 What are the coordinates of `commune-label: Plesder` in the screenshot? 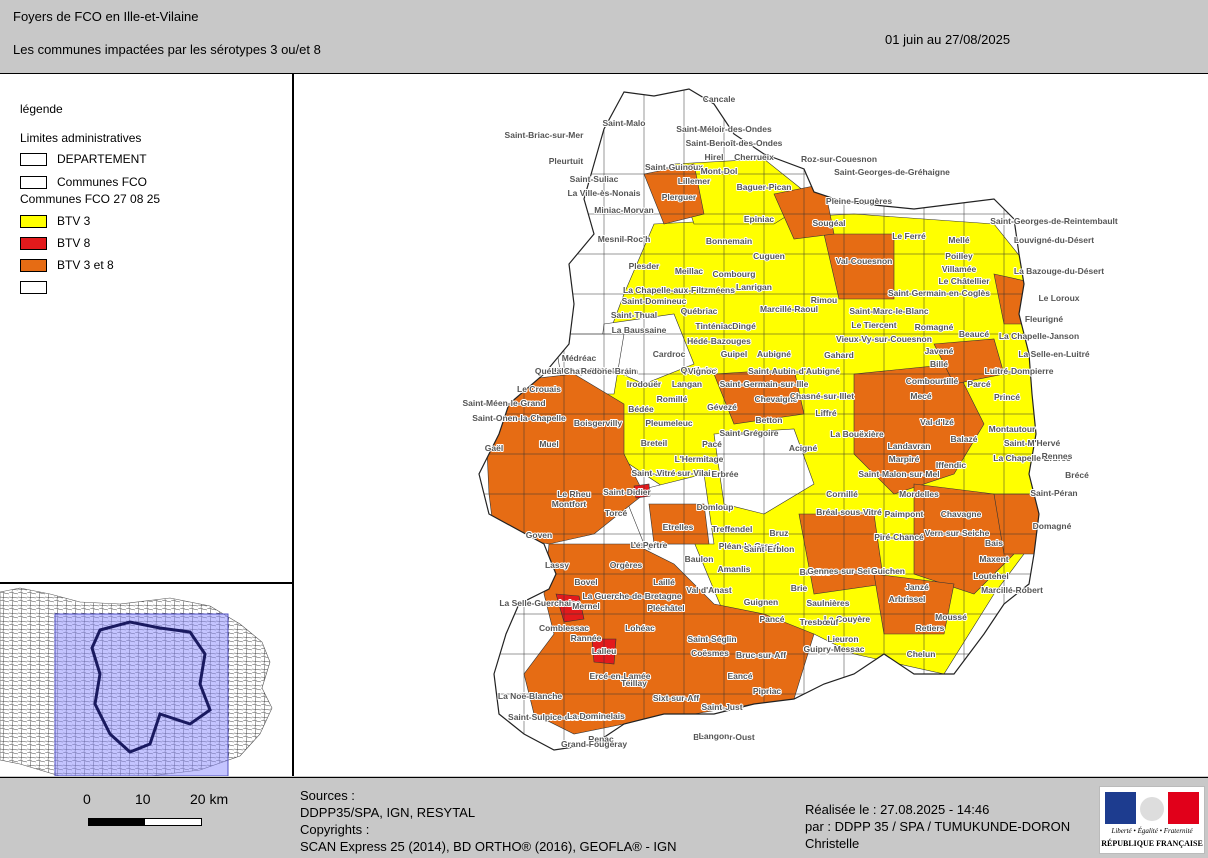 It's located at (644, 266).